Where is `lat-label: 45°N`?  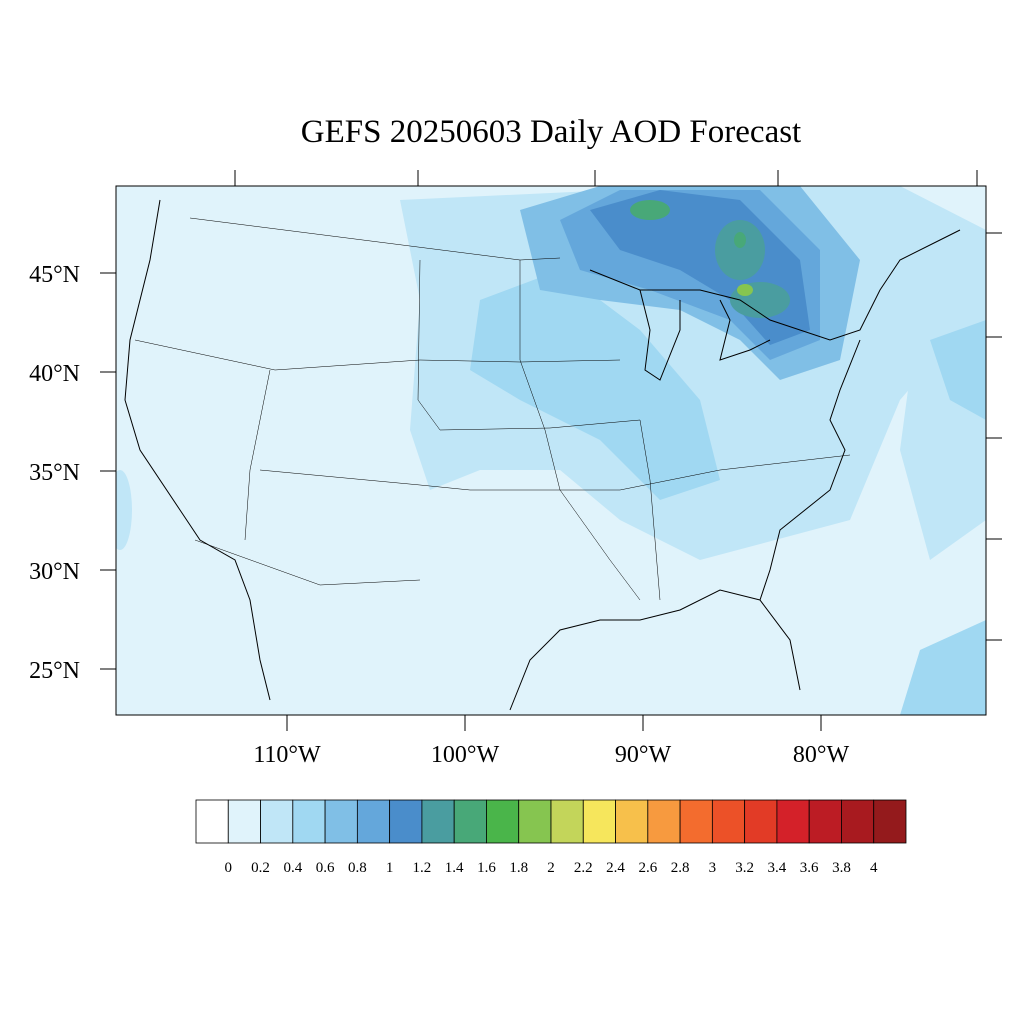 lat-label: 45°N is located at coordinates (54, 275).